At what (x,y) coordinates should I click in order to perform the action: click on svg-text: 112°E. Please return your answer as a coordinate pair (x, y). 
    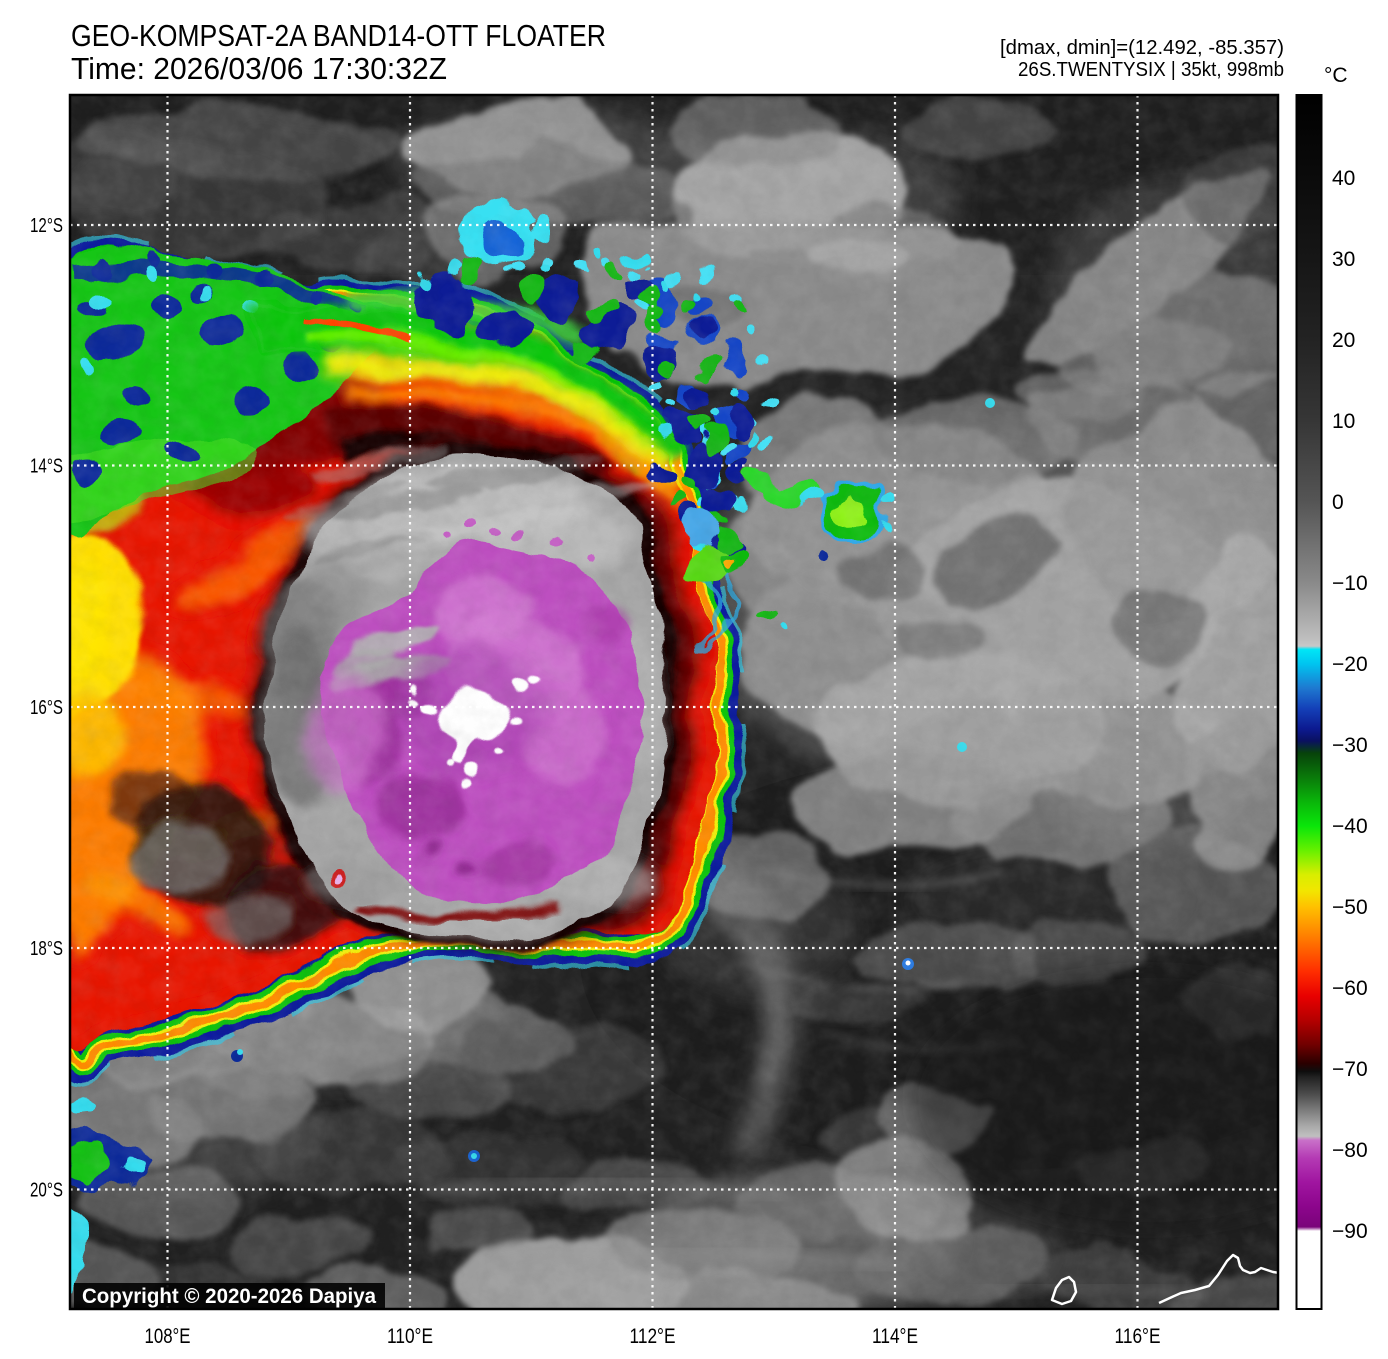
    Looking at the image, I should click on (653, 1336).